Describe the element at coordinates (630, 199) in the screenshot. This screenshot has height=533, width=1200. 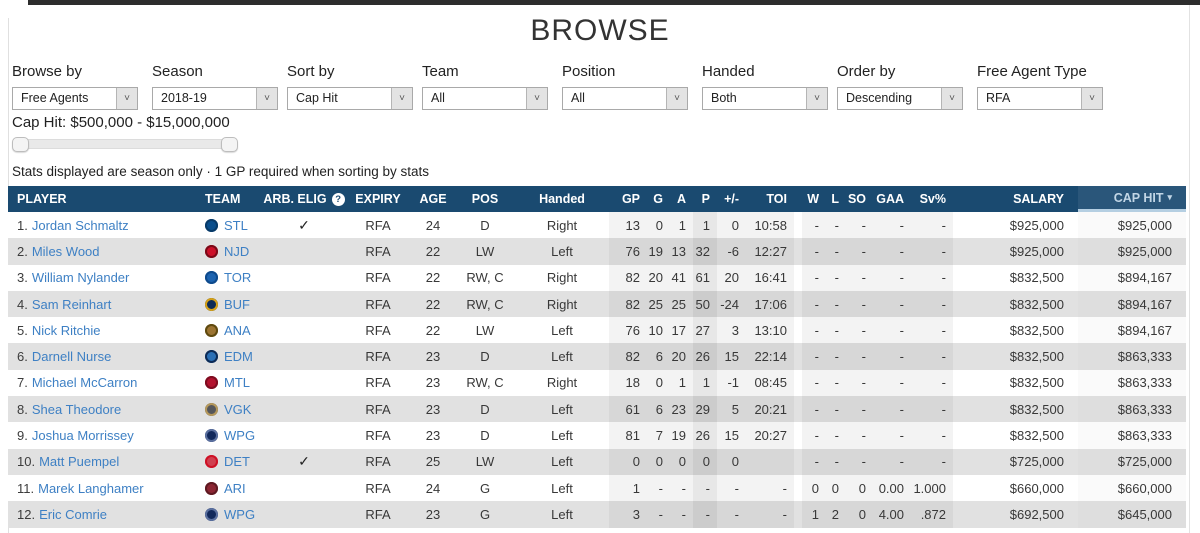
I see `col-header-gp: GP` at that location.